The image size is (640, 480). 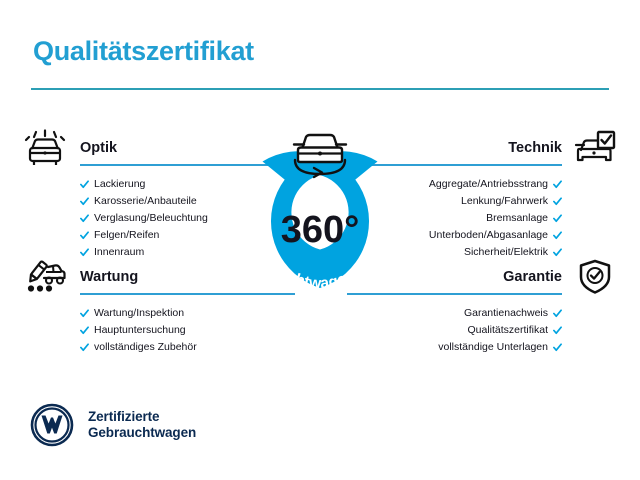 What do you see at coordinates (139, 313) in the screenshot?
I see `list-item-label: Wartung/Inspektion` at bounding box center [139, 313].